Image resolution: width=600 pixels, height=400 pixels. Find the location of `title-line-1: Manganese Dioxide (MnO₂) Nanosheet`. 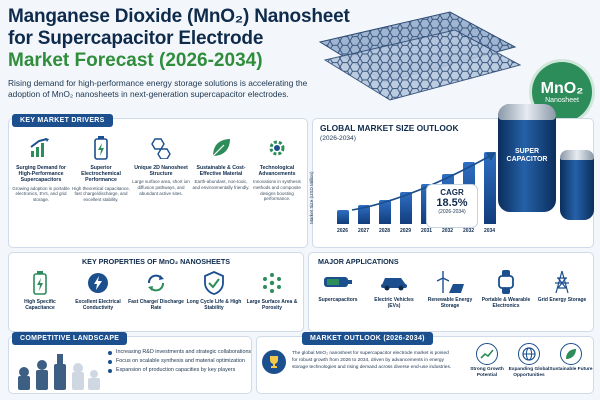

title-line-1: Manganese Dioxide (MnO₂) Nanosheet is located at coordinates (179, 16).